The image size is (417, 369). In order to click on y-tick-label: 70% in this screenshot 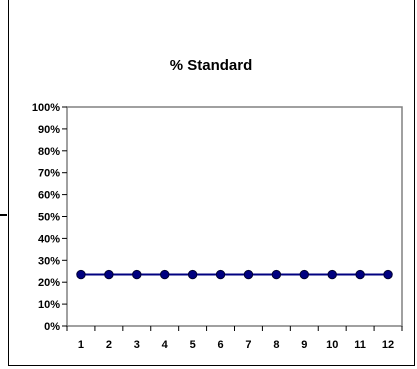, I will do `click(49, 174)`.